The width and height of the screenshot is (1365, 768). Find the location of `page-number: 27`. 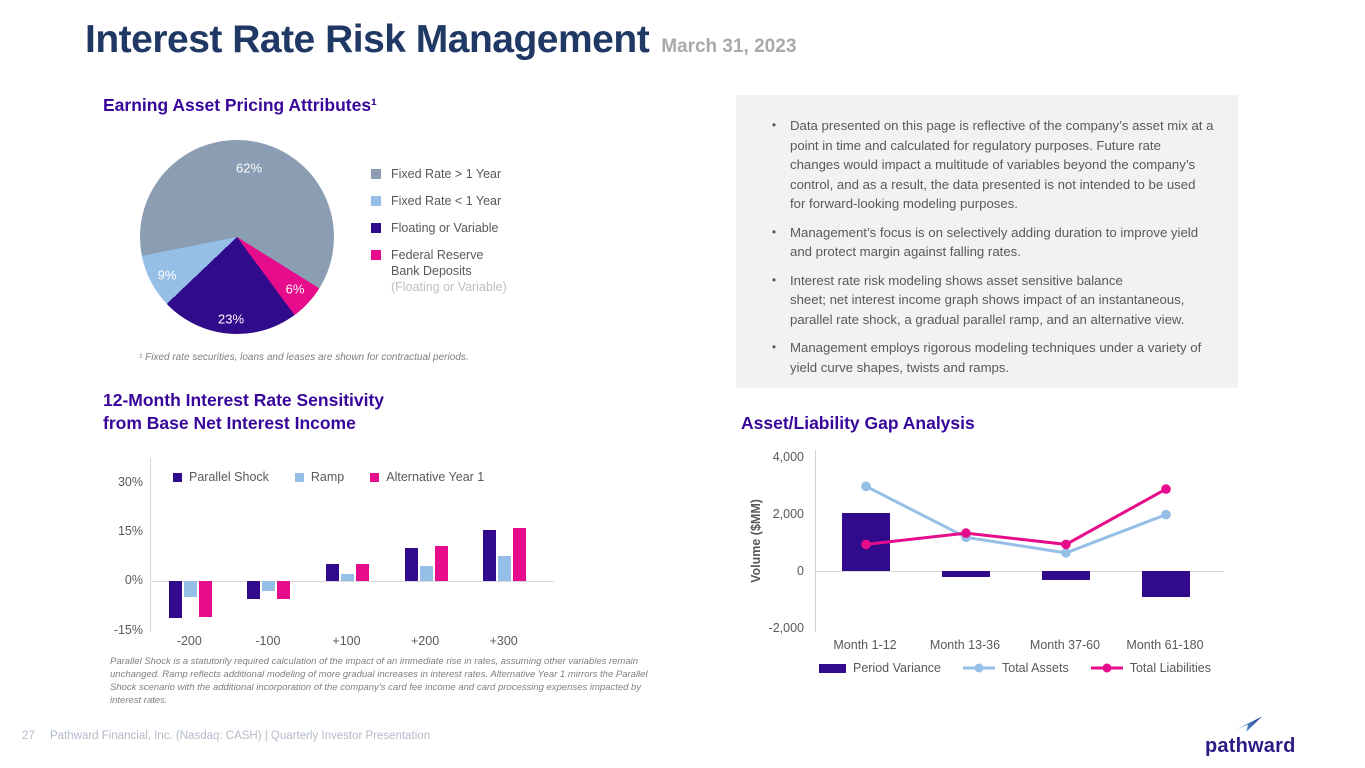

page-number: 27 is located at coordinates (28, 736).